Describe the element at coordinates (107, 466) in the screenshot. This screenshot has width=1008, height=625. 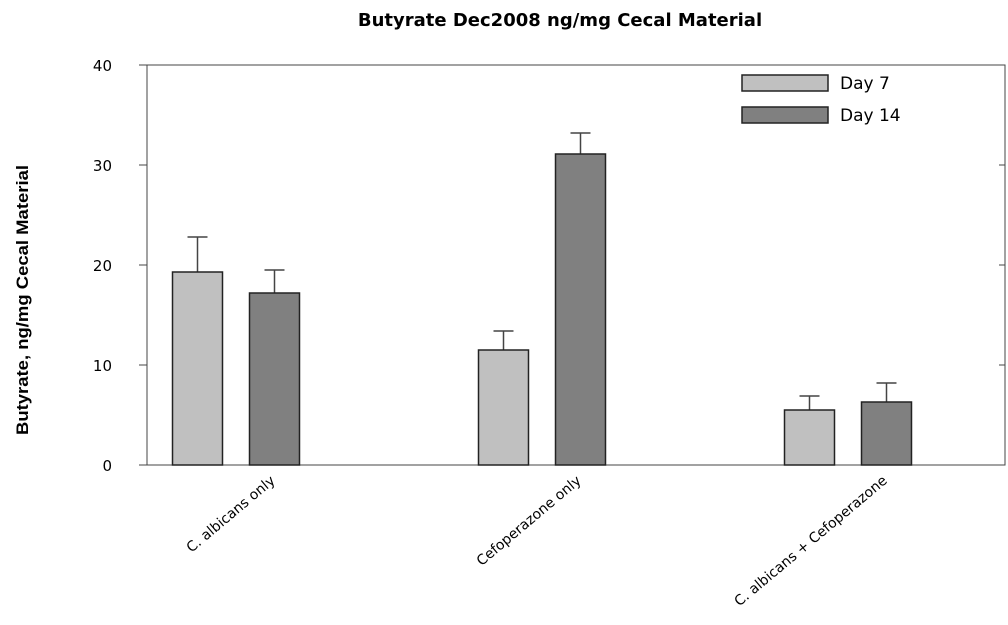
I see `y-tick-label: 0` at that location.